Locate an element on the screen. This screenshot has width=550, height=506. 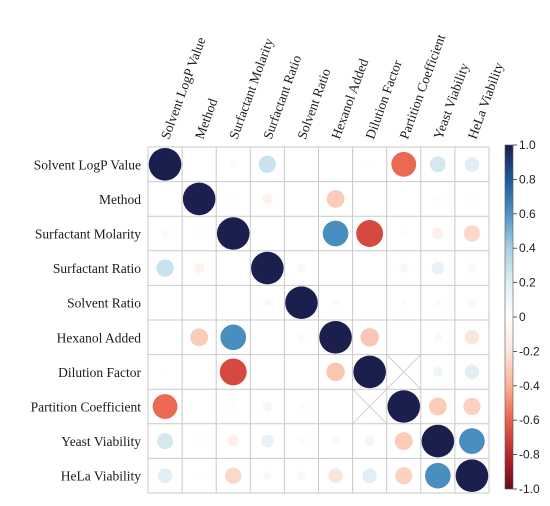
column-label: Solvent Ratio is located at coordinates (313, 103).